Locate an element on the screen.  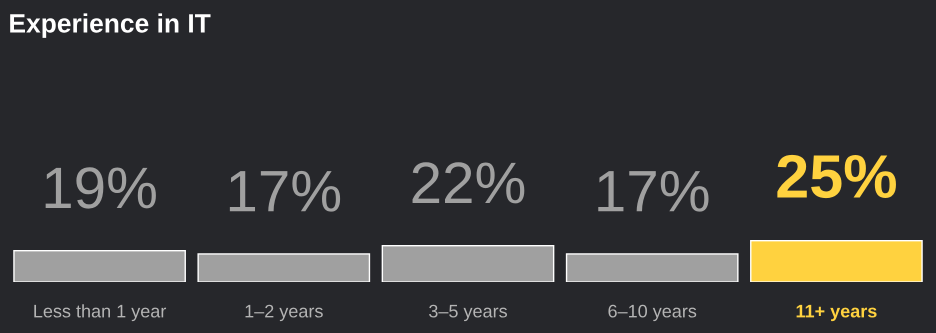
x-tick-label: Less than 1 year is located at coordinates (100, 313).